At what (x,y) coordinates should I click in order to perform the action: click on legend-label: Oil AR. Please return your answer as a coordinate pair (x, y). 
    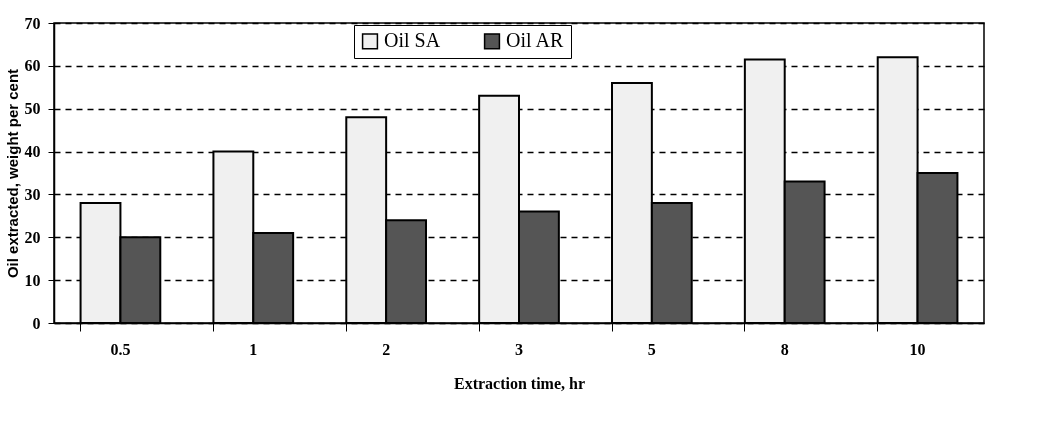
    Looking at the image, I should click on (535, 40).